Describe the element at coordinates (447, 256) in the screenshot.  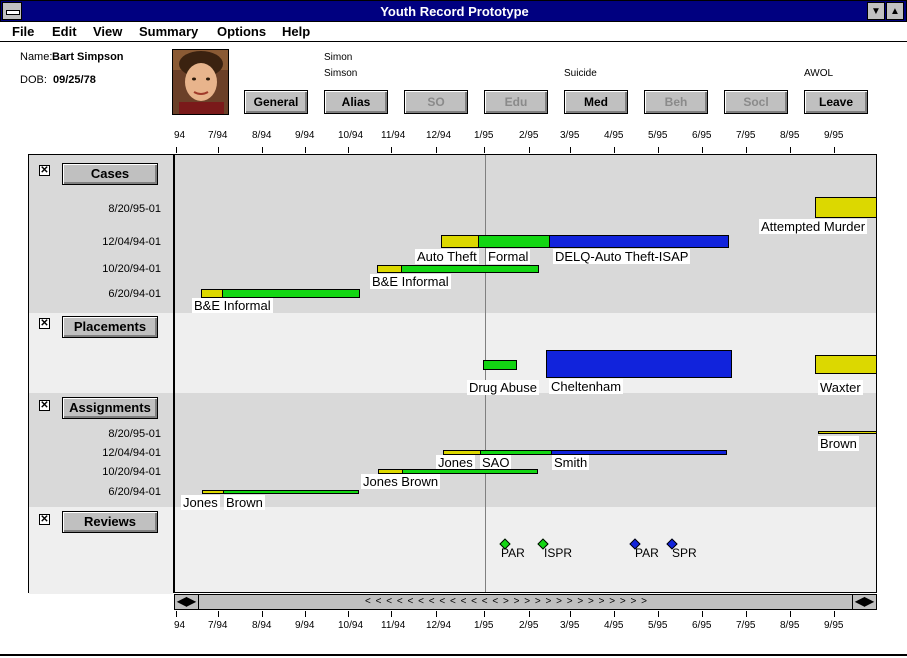
I see `case-label: Auto Theft` at that location.